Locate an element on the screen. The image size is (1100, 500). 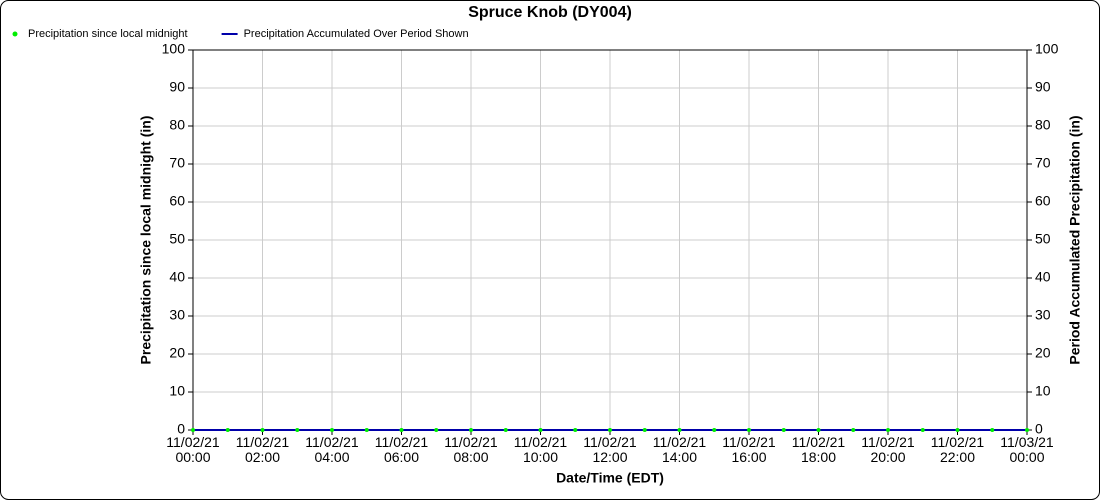
y-tick-label: 70 is located at coordinates (177, 163).